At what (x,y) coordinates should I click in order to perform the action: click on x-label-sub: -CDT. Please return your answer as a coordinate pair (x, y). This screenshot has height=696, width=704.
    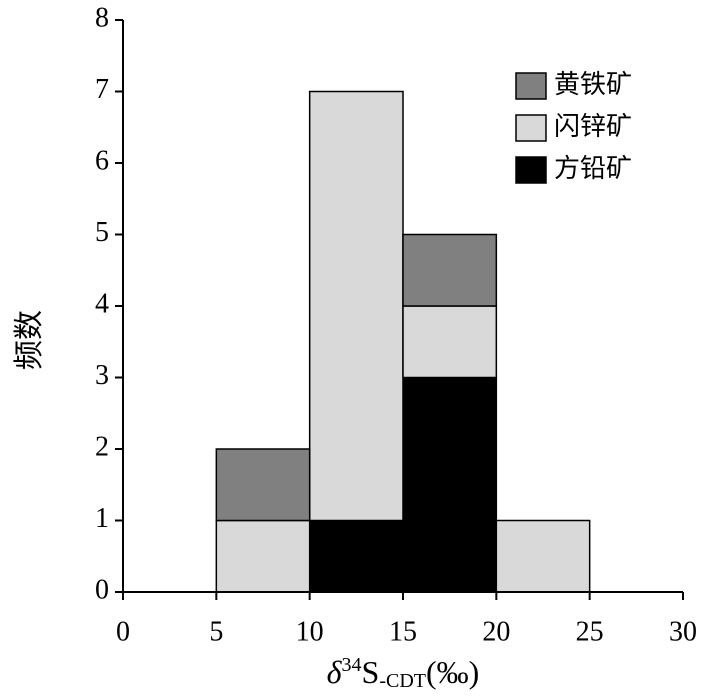
    Looking at the image, I should click on (402, 681).